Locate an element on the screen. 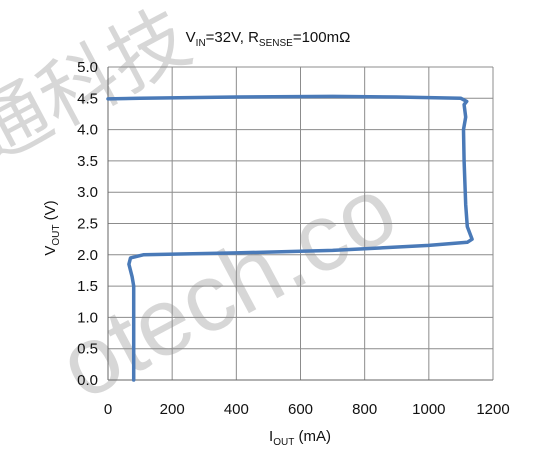 This screenshot has width=537, height=460. y-tick-label: 3.5 is located at coordinates (87, 161).